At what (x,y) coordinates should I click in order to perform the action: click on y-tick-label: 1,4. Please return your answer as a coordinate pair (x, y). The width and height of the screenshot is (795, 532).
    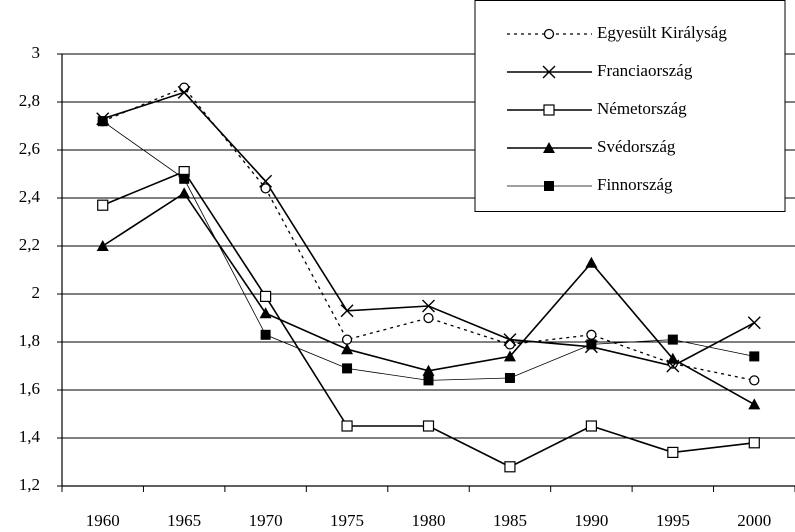
    Looking at the image, I should click on (30, 436).